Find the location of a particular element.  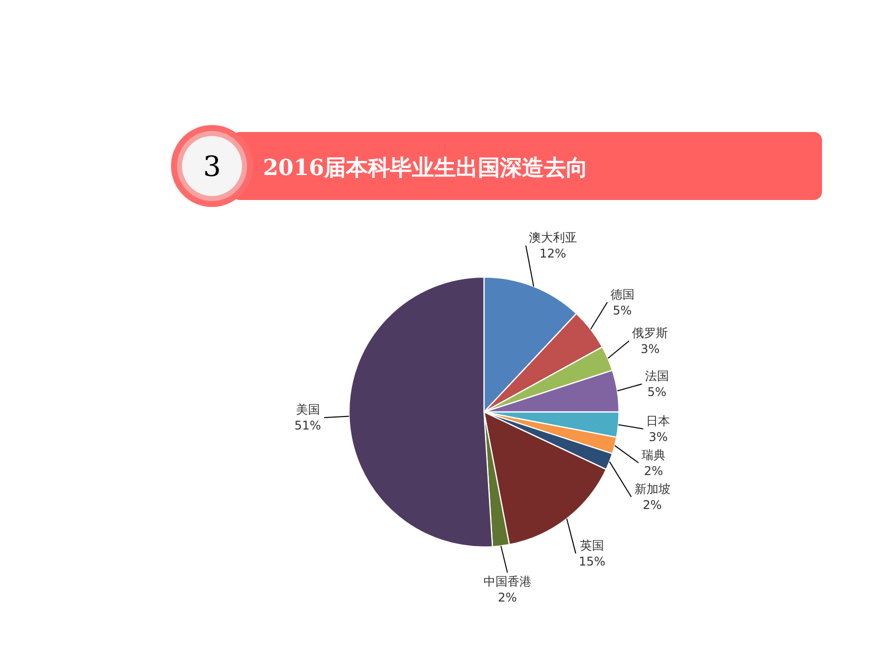

category-label: 德国 is located at coordinates (622, 294).